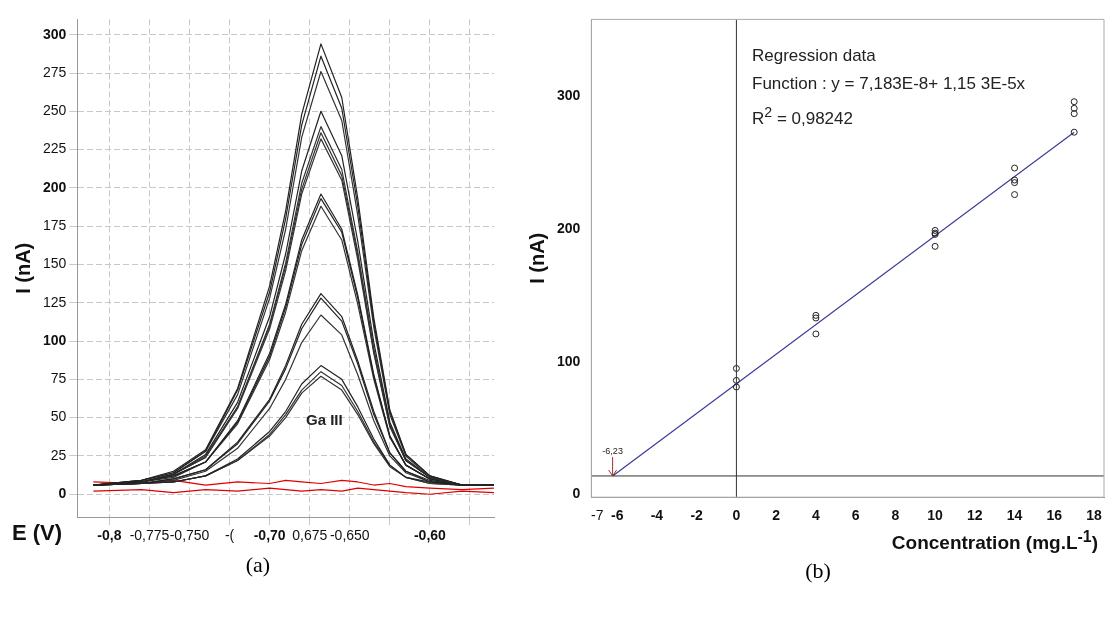  What do you see at coordinates (1054, 515) in the screenshot?
I see `x-tick-label: 16` at bounding box center [1054, 515].